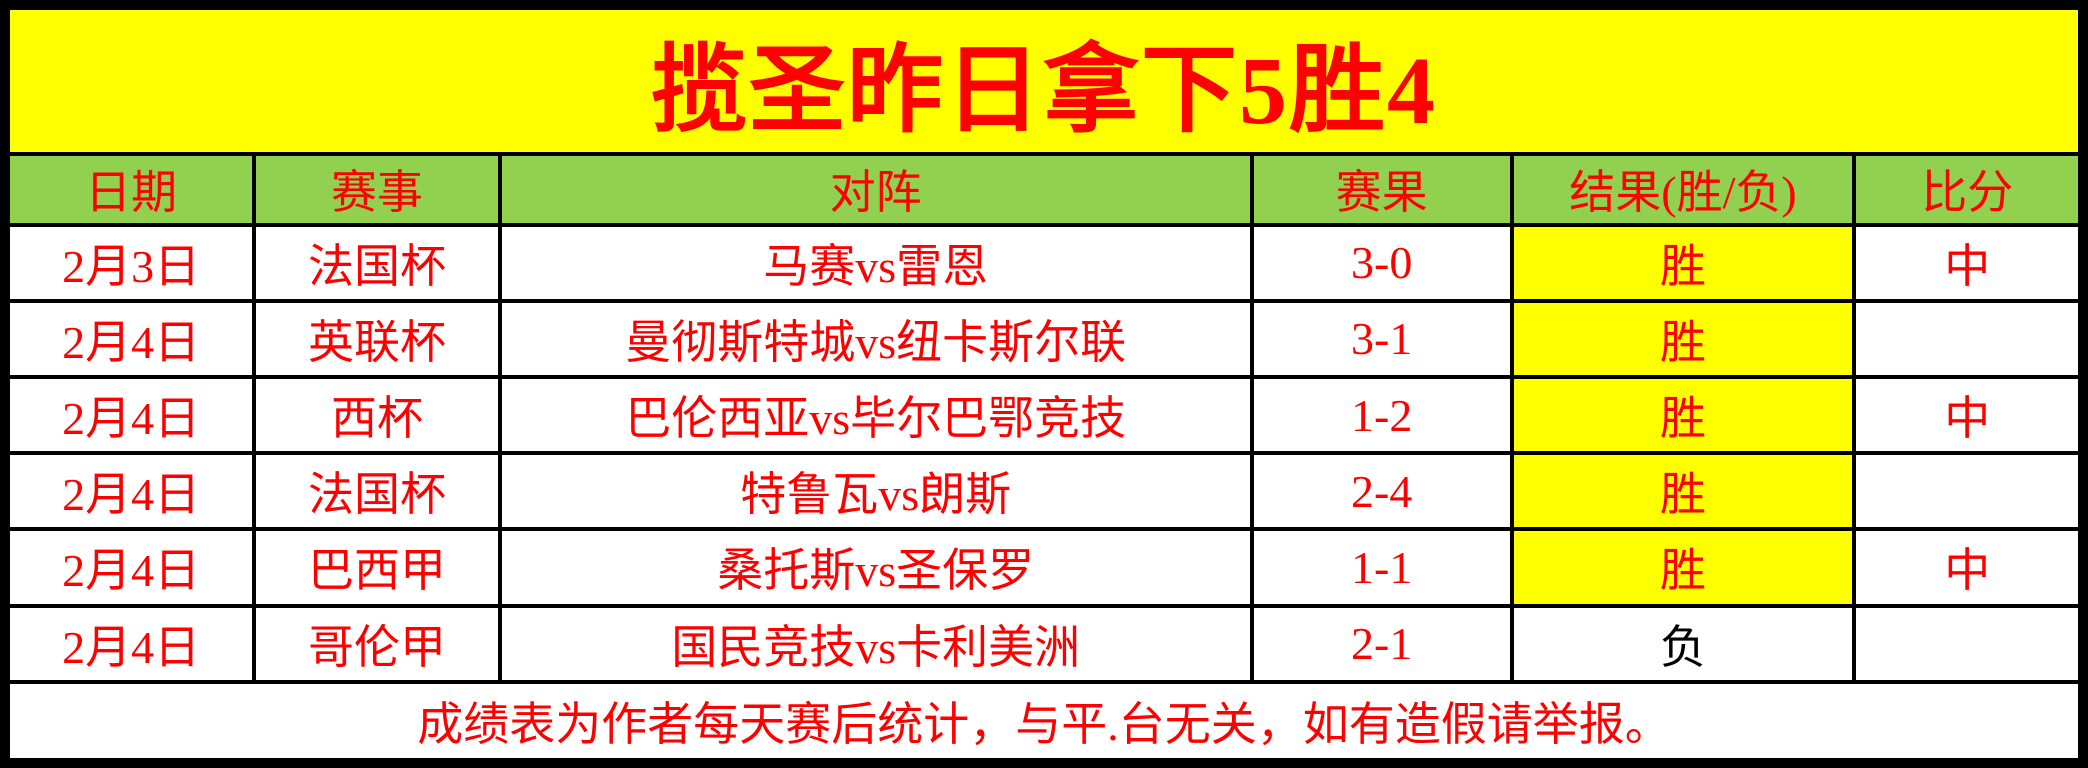 The height and width of the screenshot is (768, 2088). Describe the element at coordinates (377, 643) in the screenshot. I see `league-cell: 哥伦甲` at that location.